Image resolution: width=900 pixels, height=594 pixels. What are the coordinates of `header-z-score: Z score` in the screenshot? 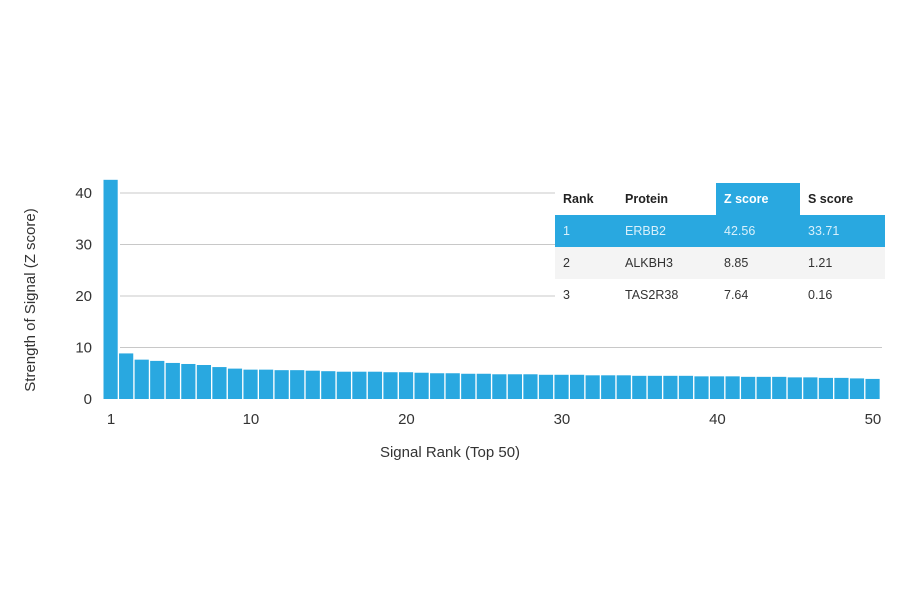 It's located at (758, 199).